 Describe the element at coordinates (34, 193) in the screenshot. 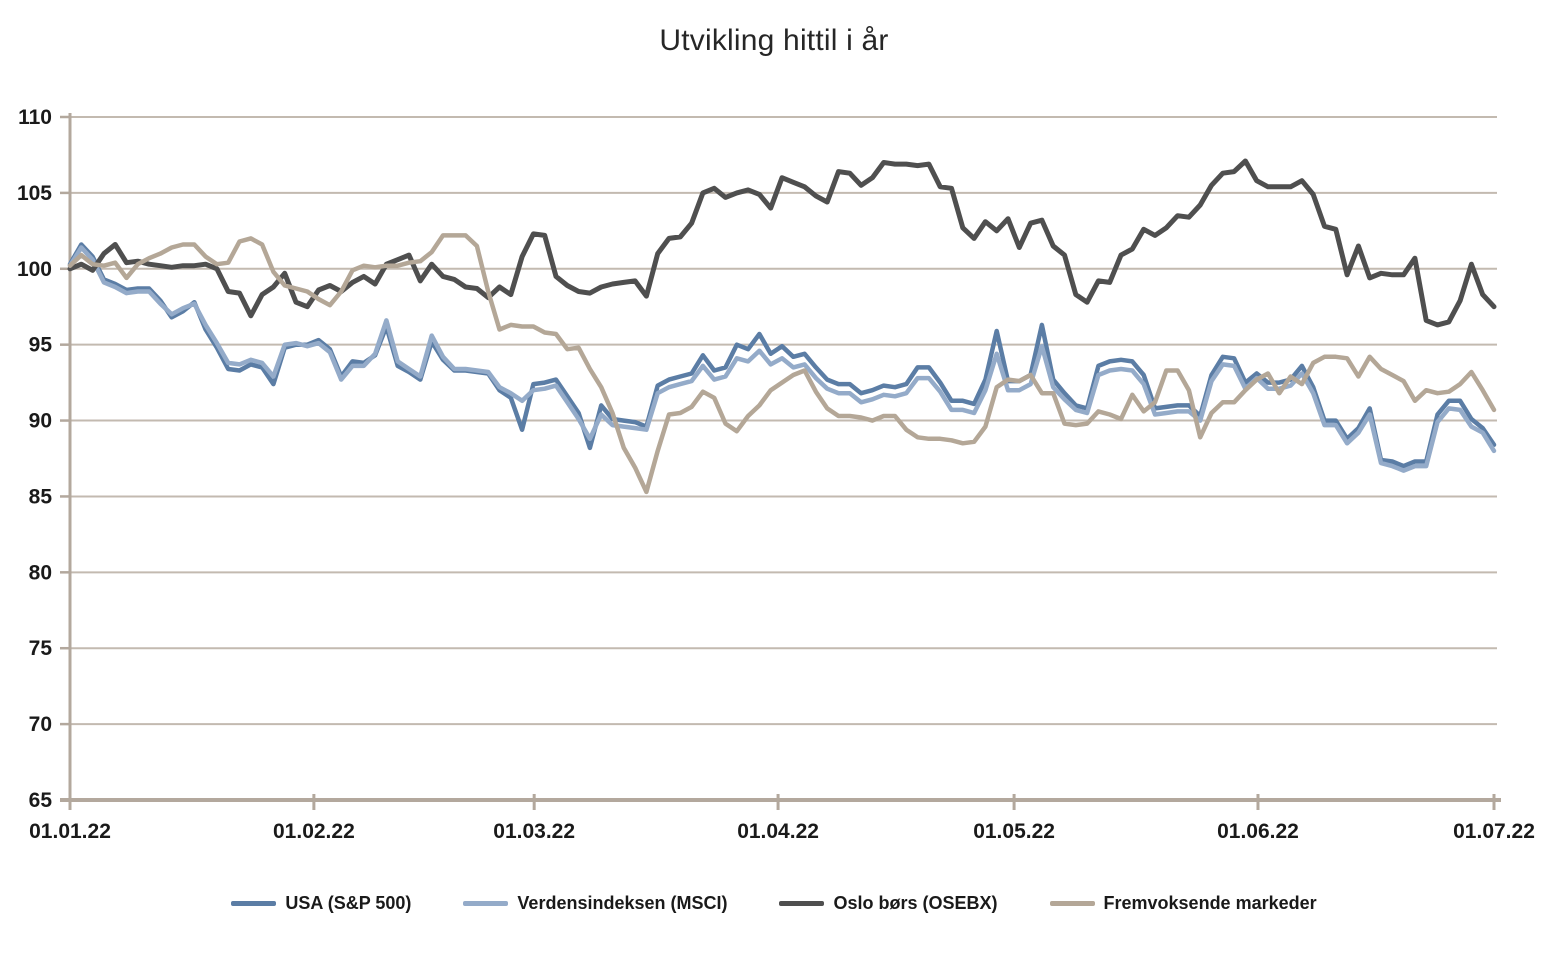

I see `y-tick-label: 105` at that location.